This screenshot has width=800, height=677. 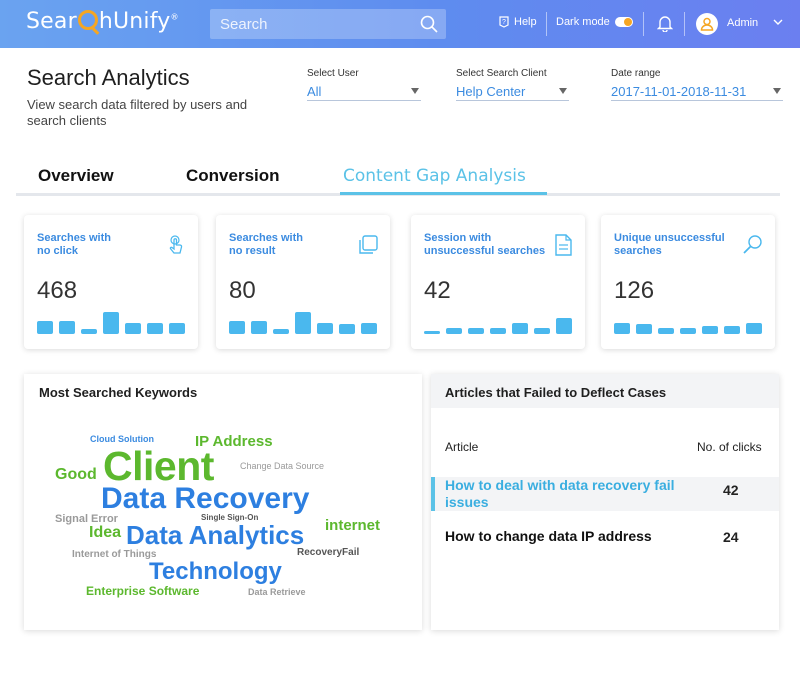 I want to click on keyword: IP Address, so click(x=234, y=441).